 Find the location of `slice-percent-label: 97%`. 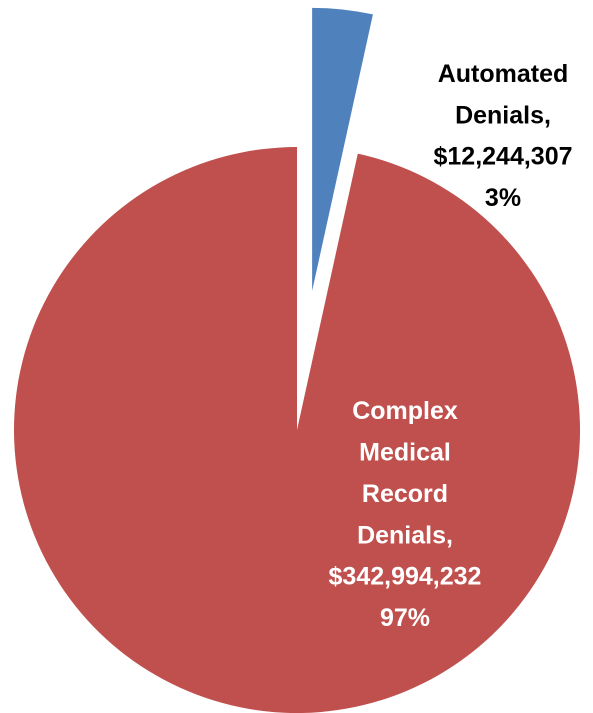

slice-percent-label: 97% is located at coordinates (405, 618).